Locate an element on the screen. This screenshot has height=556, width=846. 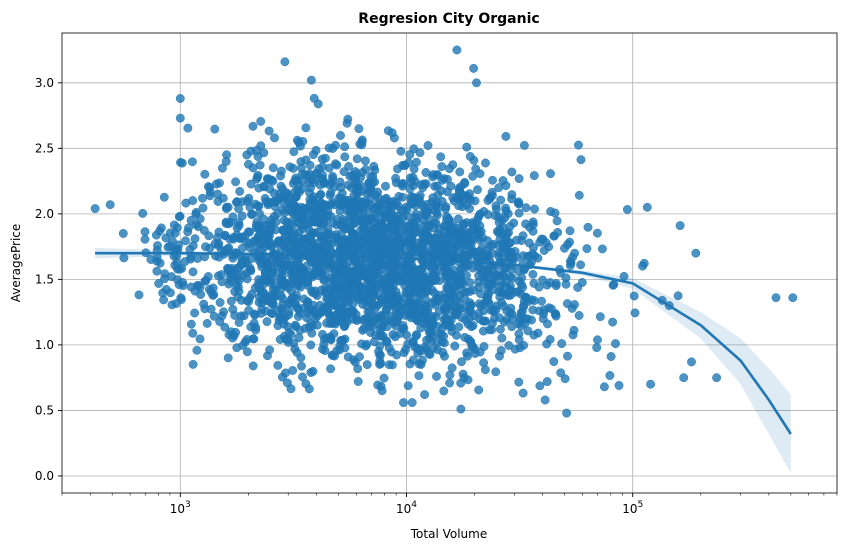
y-tick-label: 1.0 is located at coordinates (44, 345).